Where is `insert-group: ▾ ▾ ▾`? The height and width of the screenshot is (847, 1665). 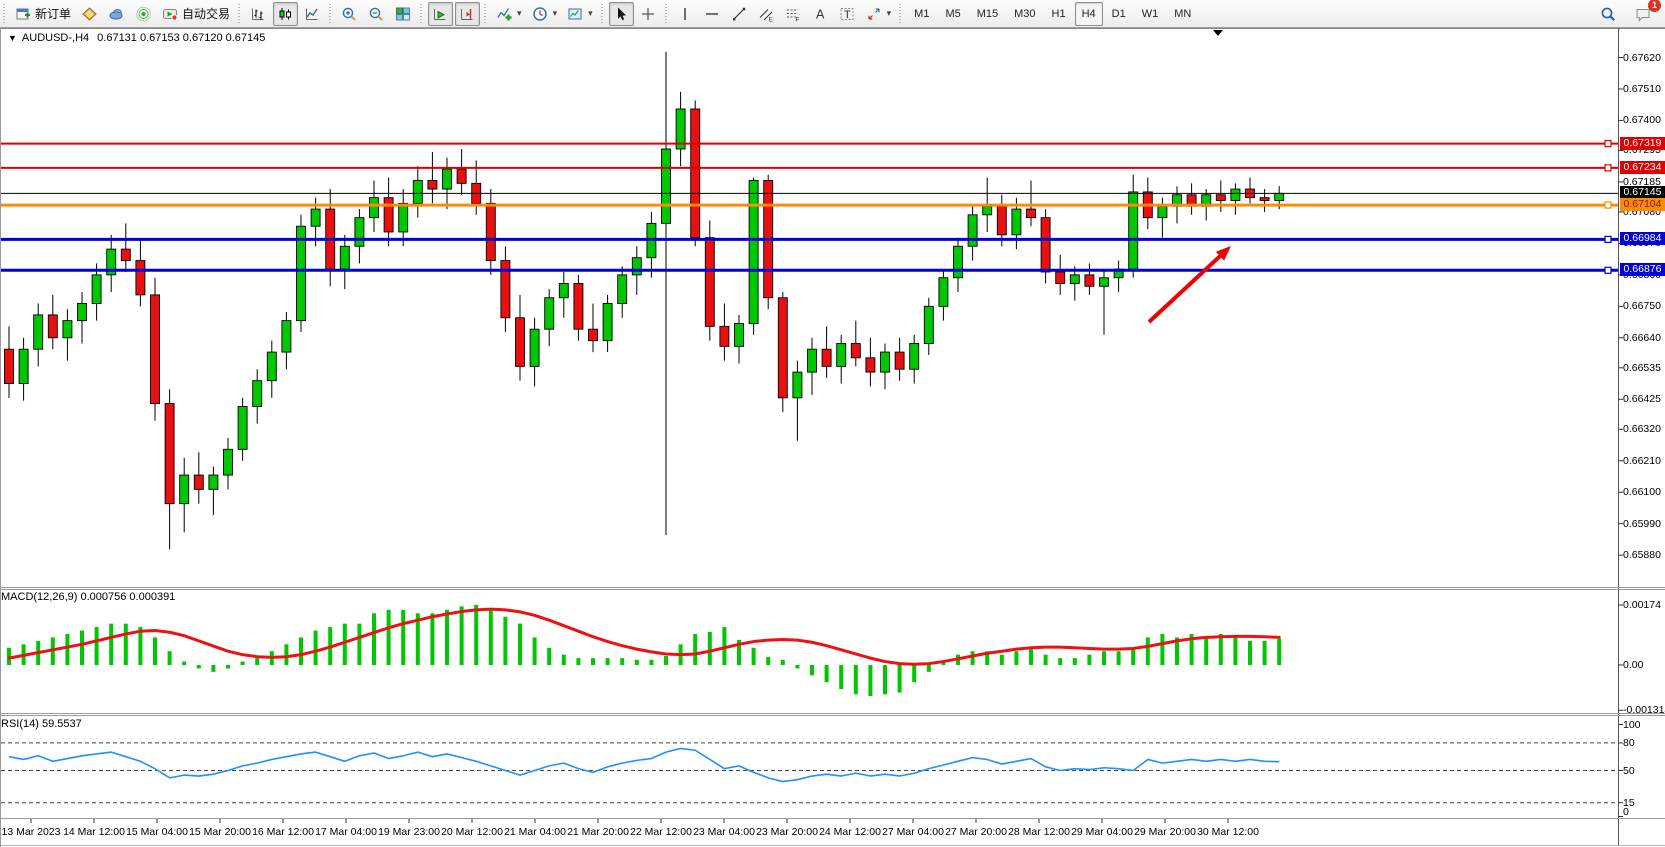
insert-group: ▾ ▾ ▾ is located at coordinates (544, 14).